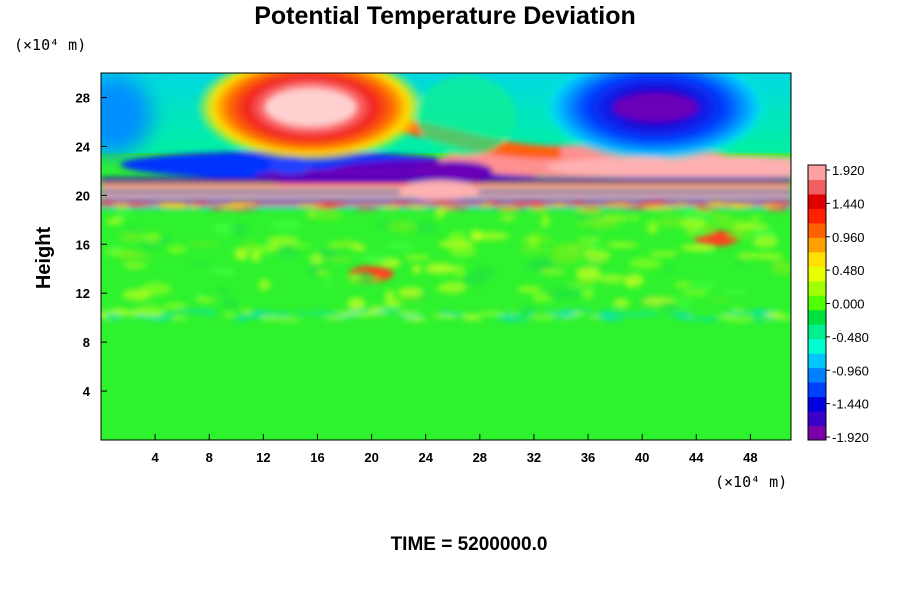 The image size is (900, 600). What do you see at coordinates (83, 195) in the screenshot?
I see `y-tick-label: 20` at bounding box center [83, 195].